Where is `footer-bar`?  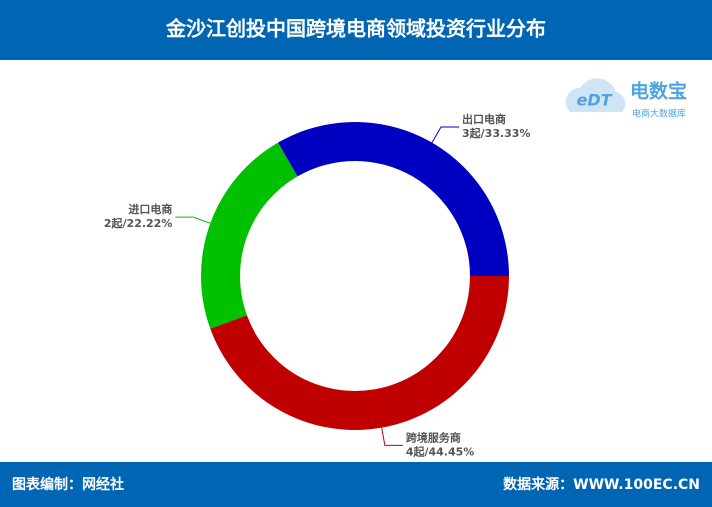
footer-bar is located at coordinates (356, 484).